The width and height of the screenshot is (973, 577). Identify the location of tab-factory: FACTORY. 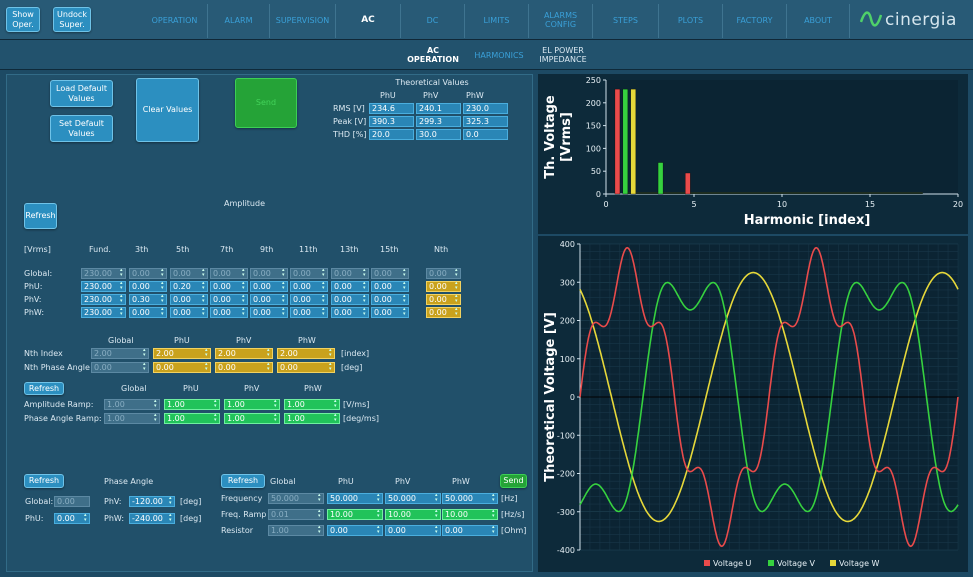
(755, 21).